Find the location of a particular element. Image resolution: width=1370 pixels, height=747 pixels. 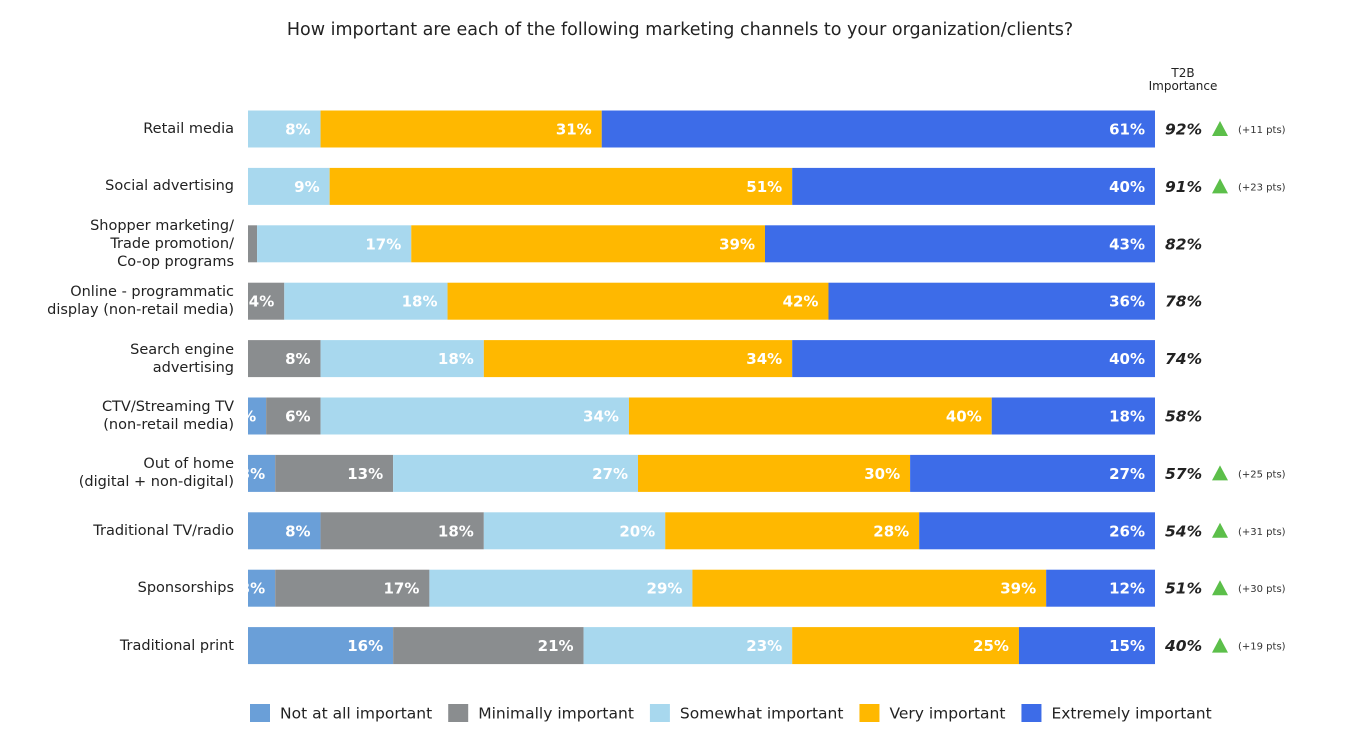

data-label: 29% is located at coordinates (665, 589).